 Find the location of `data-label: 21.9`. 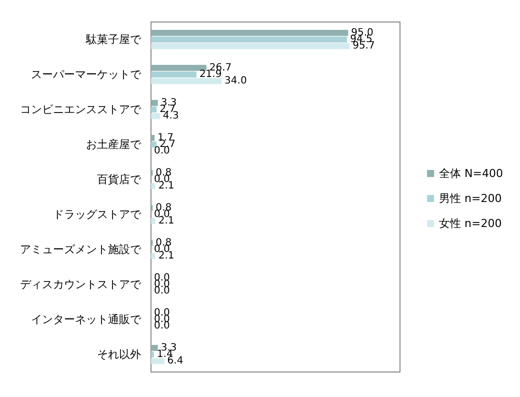

data-label: 21.9 is located at coordinates (210, 74).